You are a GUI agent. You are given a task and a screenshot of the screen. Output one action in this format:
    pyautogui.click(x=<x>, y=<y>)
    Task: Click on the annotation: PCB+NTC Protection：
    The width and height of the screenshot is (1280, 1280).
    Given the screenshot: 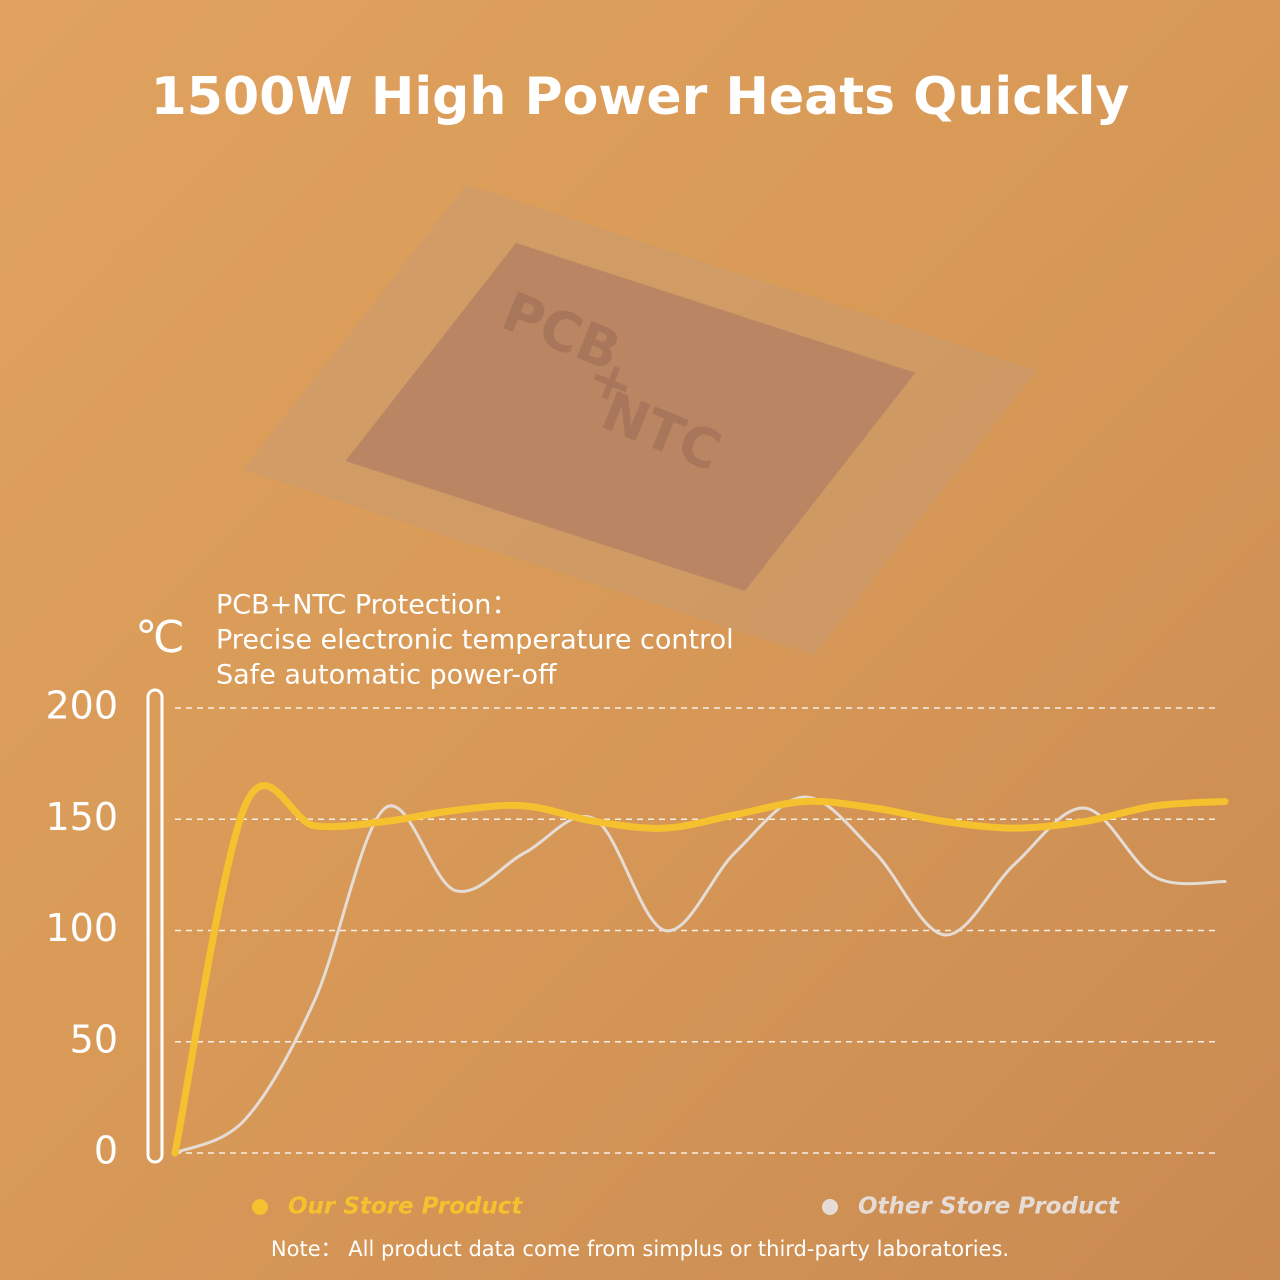 What is the action you would take?
    pyautogui.click(x=367, y=605)
    